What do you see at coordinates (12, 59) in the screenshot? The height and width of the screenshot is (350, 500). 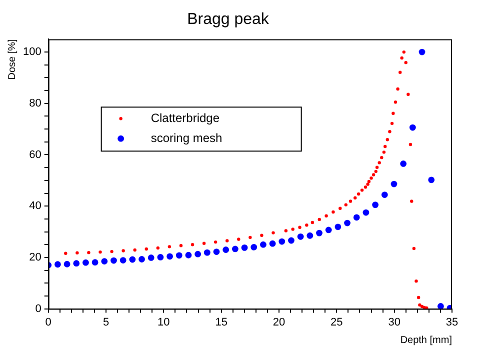 I see `y-axis-title: Dose [%]` at bounding box center [12, 59].